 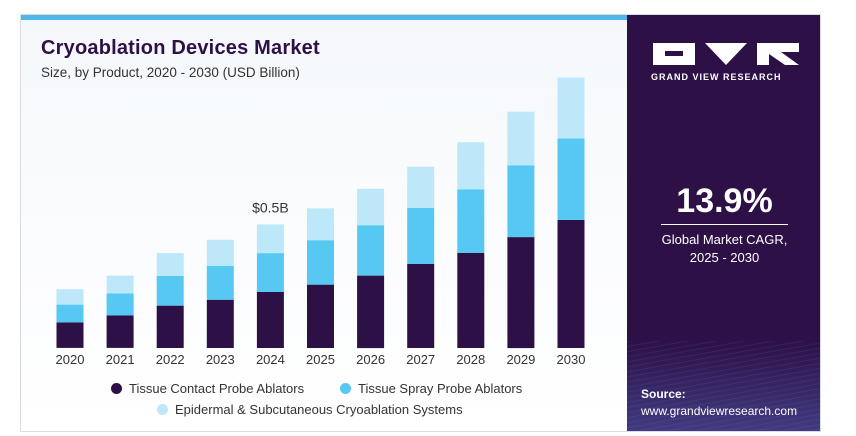 I want to click on accent-bar, so click(x=324, y=17).